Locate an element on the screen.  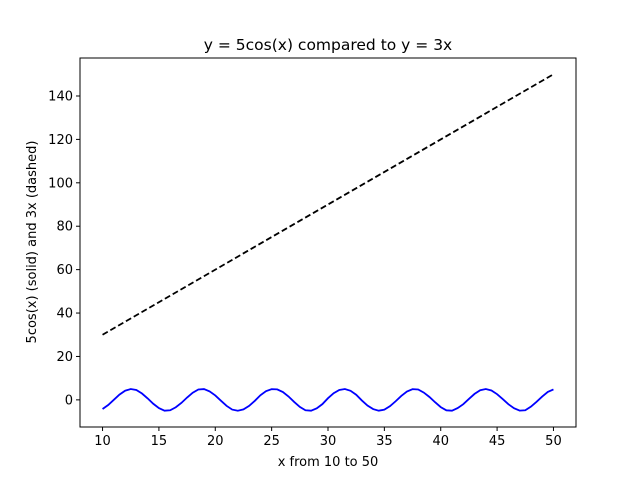
x-tick-label: 40 is located at coordinates (440, 441).